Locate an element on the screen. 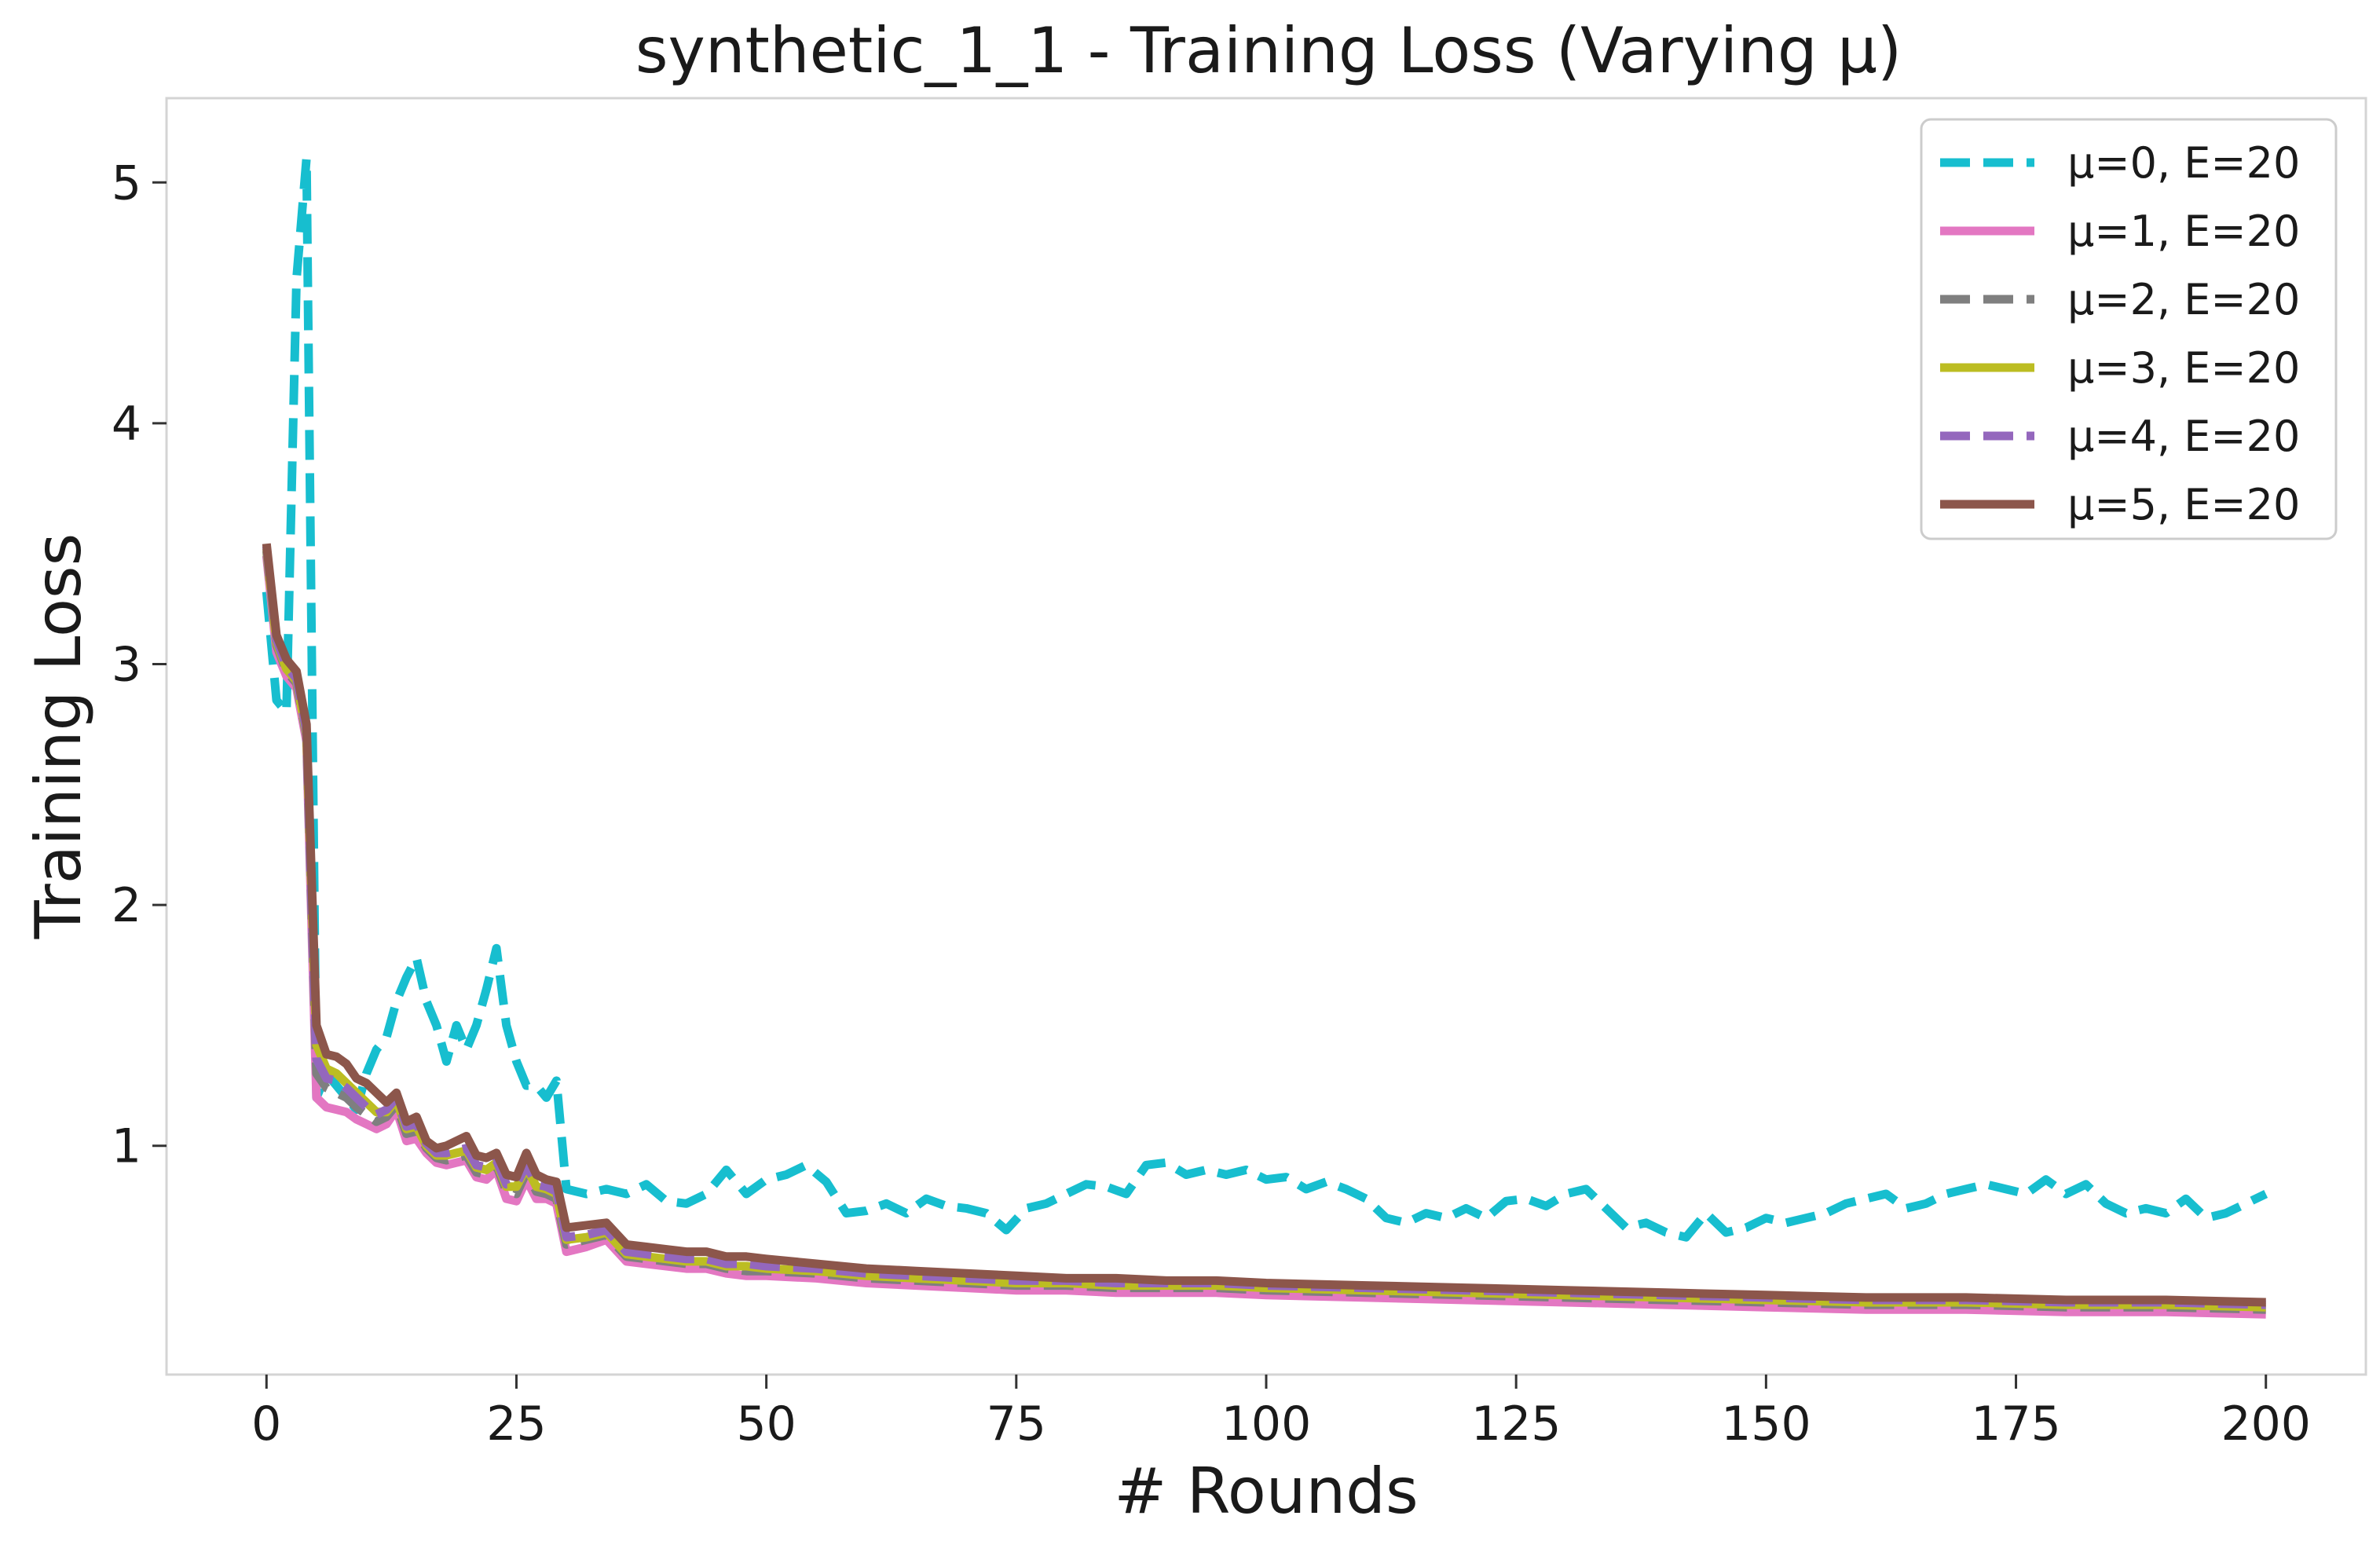 This screenshot has width=2380, height=1556. x-tick-label: 75 is located at coordinates (1016, 1424).